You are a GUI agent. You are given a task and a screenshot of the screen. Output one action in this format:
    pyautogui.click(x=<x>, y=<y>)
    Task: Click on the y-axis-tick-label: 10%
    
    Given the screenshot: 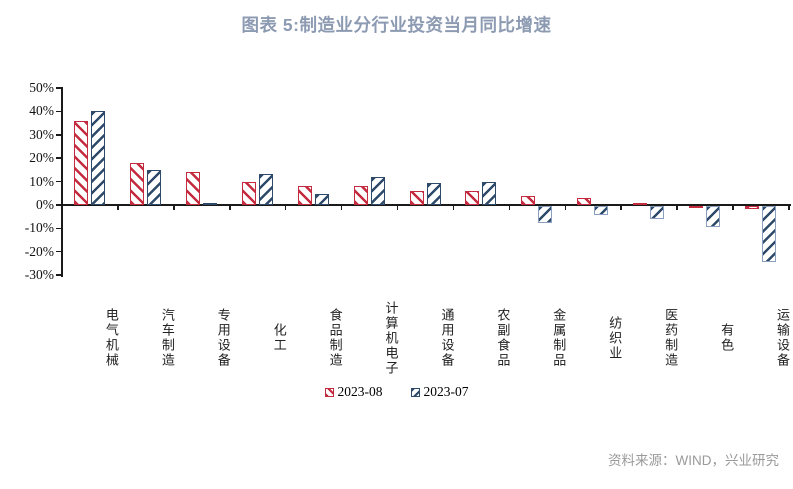 What is the action you would take?
    pyautogui.click(x=41, y=181)
    